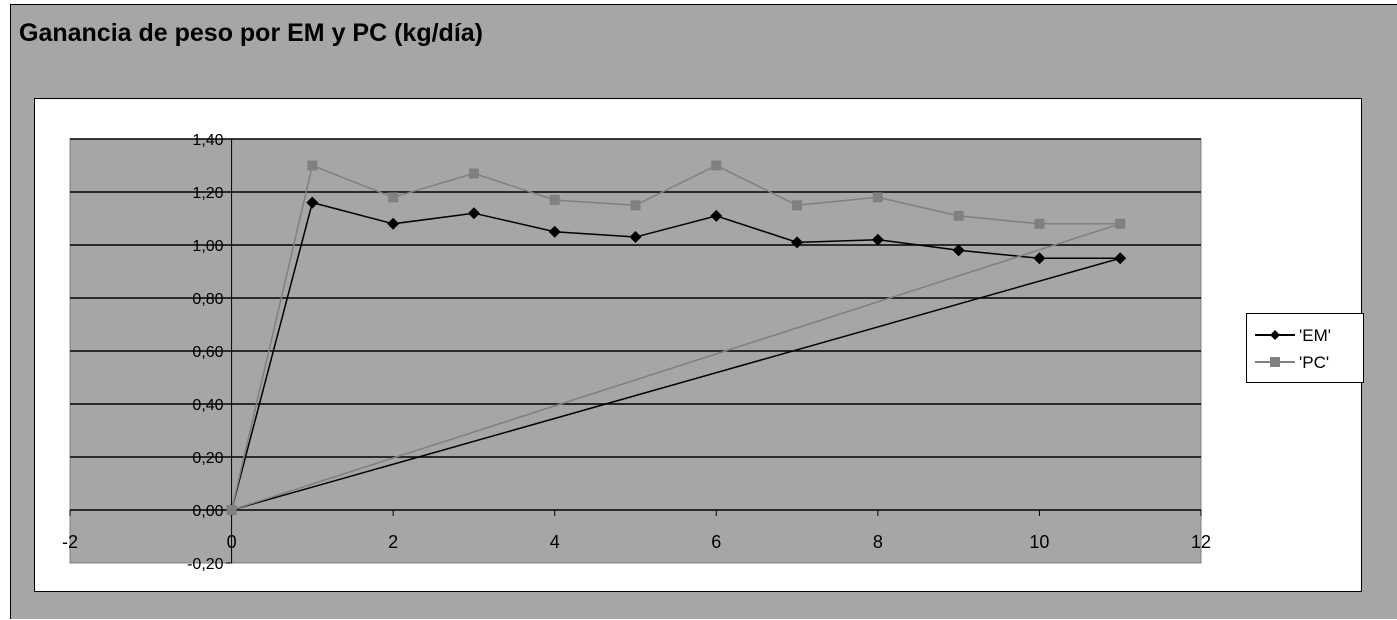  Describe the element at coordinates (1275, 335) in the screenshot. I see `legend-swatch-em` at that location.